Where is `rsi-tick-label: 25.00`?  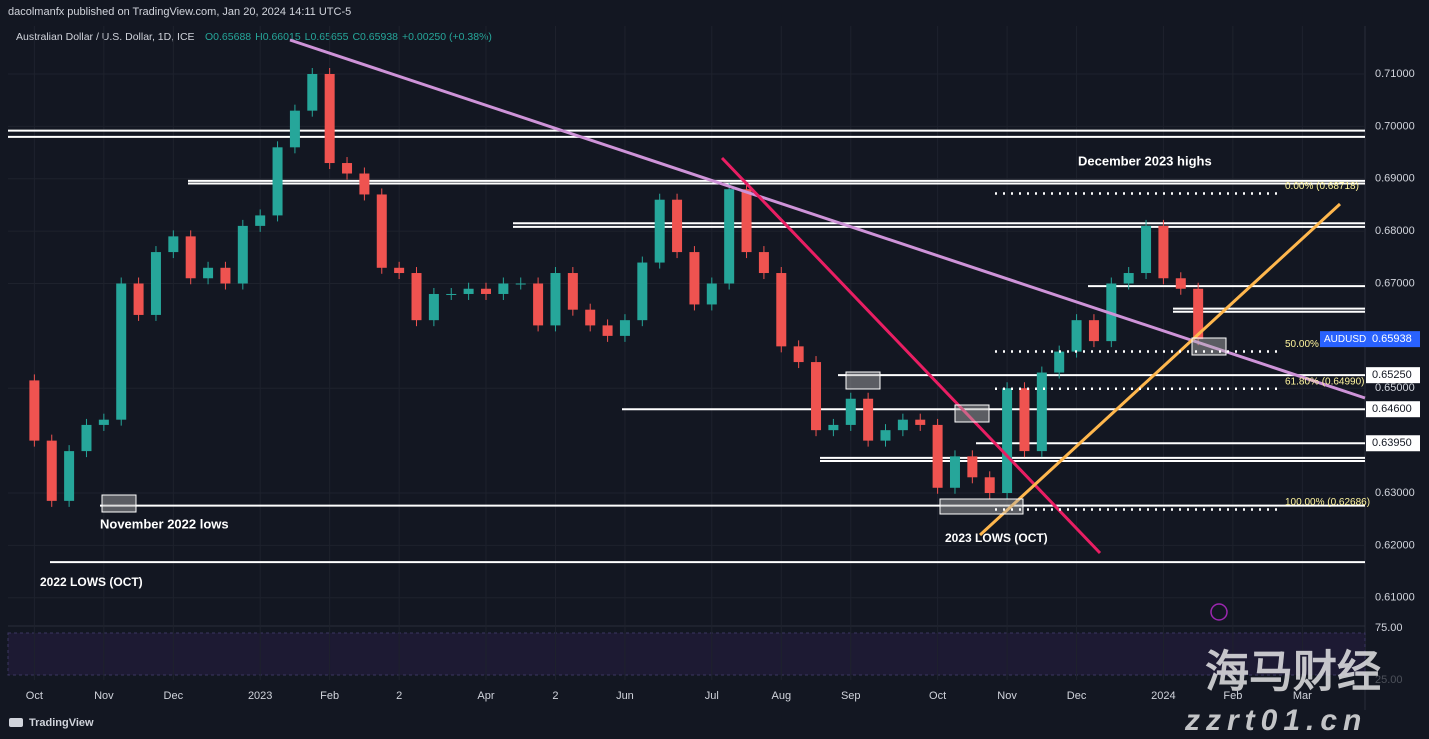
rsi-tick-label: 25.00 is located at coordinates (1389, 680).